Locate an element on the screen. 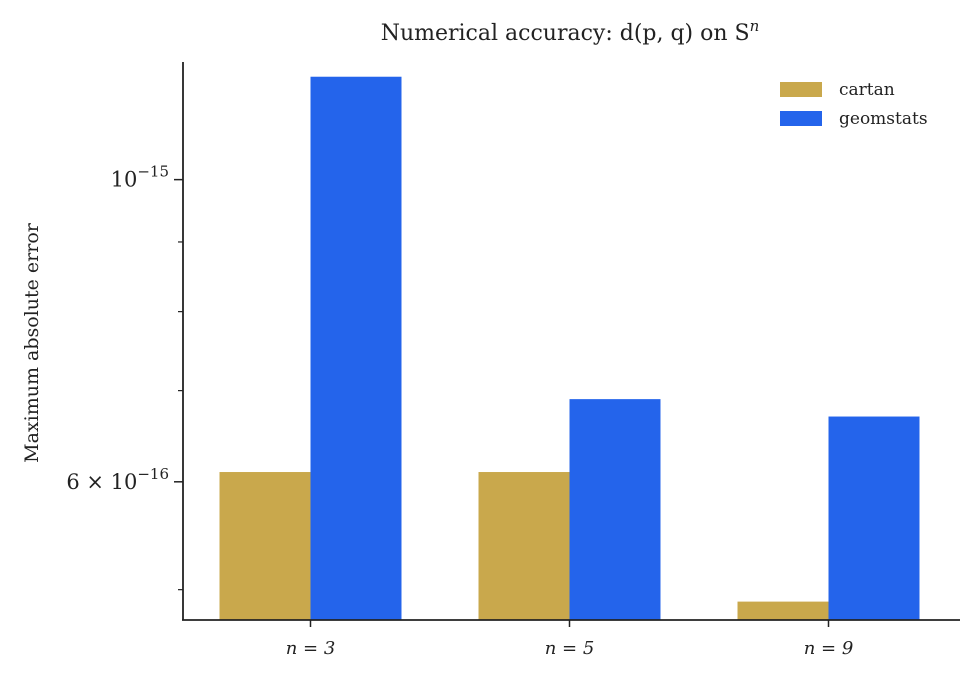 The height and width of the screenshot is (680, 980). x-tick-label: n = 5 is located at coordinates (570, 648).